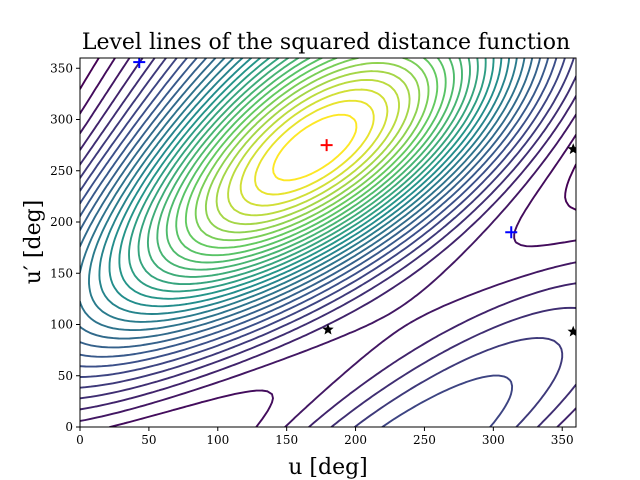  Describe the element at coordinates (65, 376) in the screenshot. I see `y-tick-label: 50` at that location.